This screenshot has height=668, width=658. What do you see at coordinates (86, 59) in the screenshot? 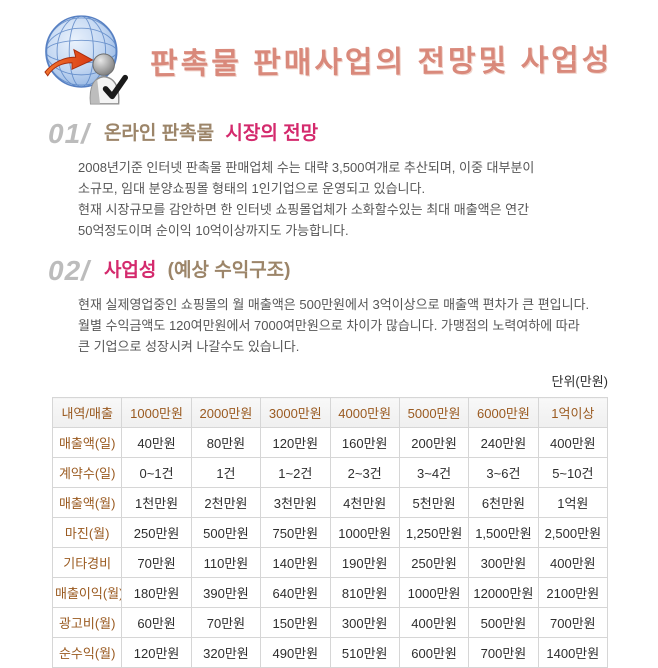
I see `globe-person-check-icon` at bounding box center [86, 59].